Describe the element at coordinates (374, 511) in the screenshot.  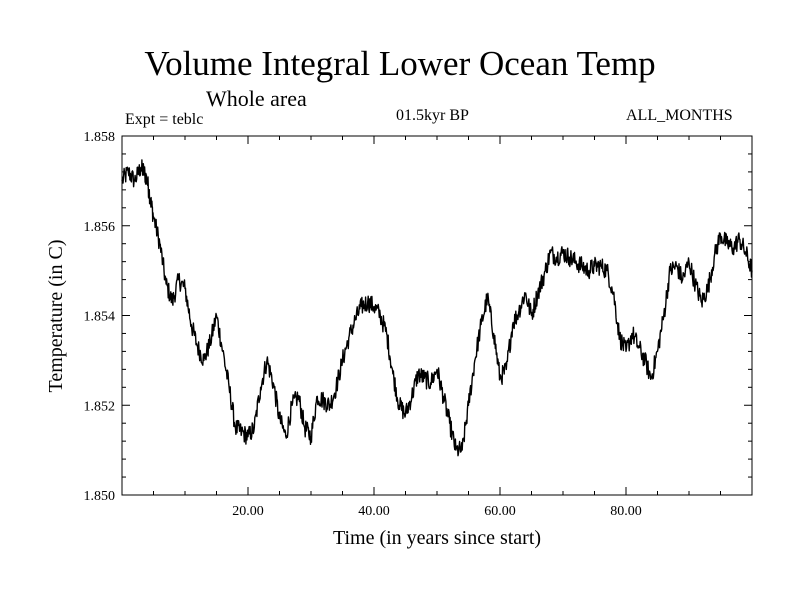
I see `x-tick-label: 40.00` at that location.